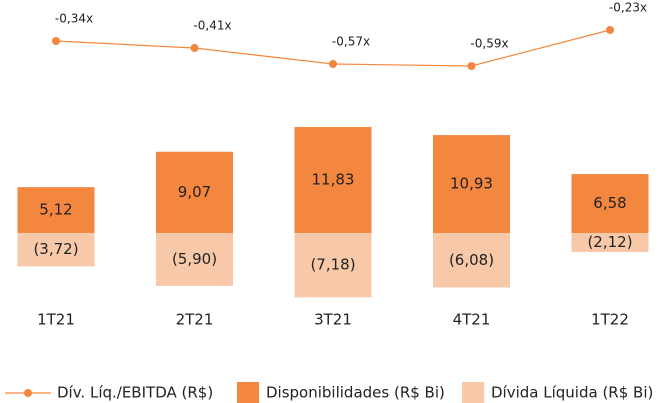  Describe the element at coordinates (572, 393) in the screenshot. I see `legend-label: Dívida Líquida (R$ Bi)` at that location.